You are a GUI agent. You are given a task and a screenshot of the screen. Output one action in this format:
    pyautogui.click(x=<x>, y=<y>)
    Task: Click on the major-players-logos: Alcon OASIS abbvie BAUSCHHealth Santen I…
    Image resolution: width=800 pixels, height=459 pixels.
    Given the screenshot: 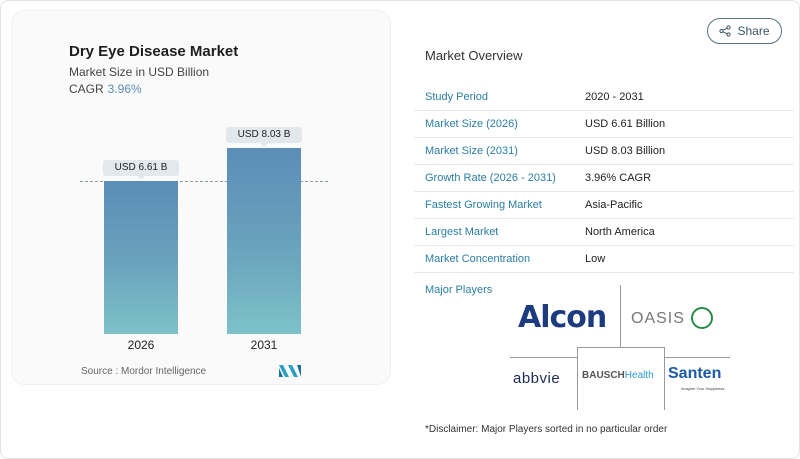 What is the action you would take?
    pyautogui.click(x=620, y=347)
    